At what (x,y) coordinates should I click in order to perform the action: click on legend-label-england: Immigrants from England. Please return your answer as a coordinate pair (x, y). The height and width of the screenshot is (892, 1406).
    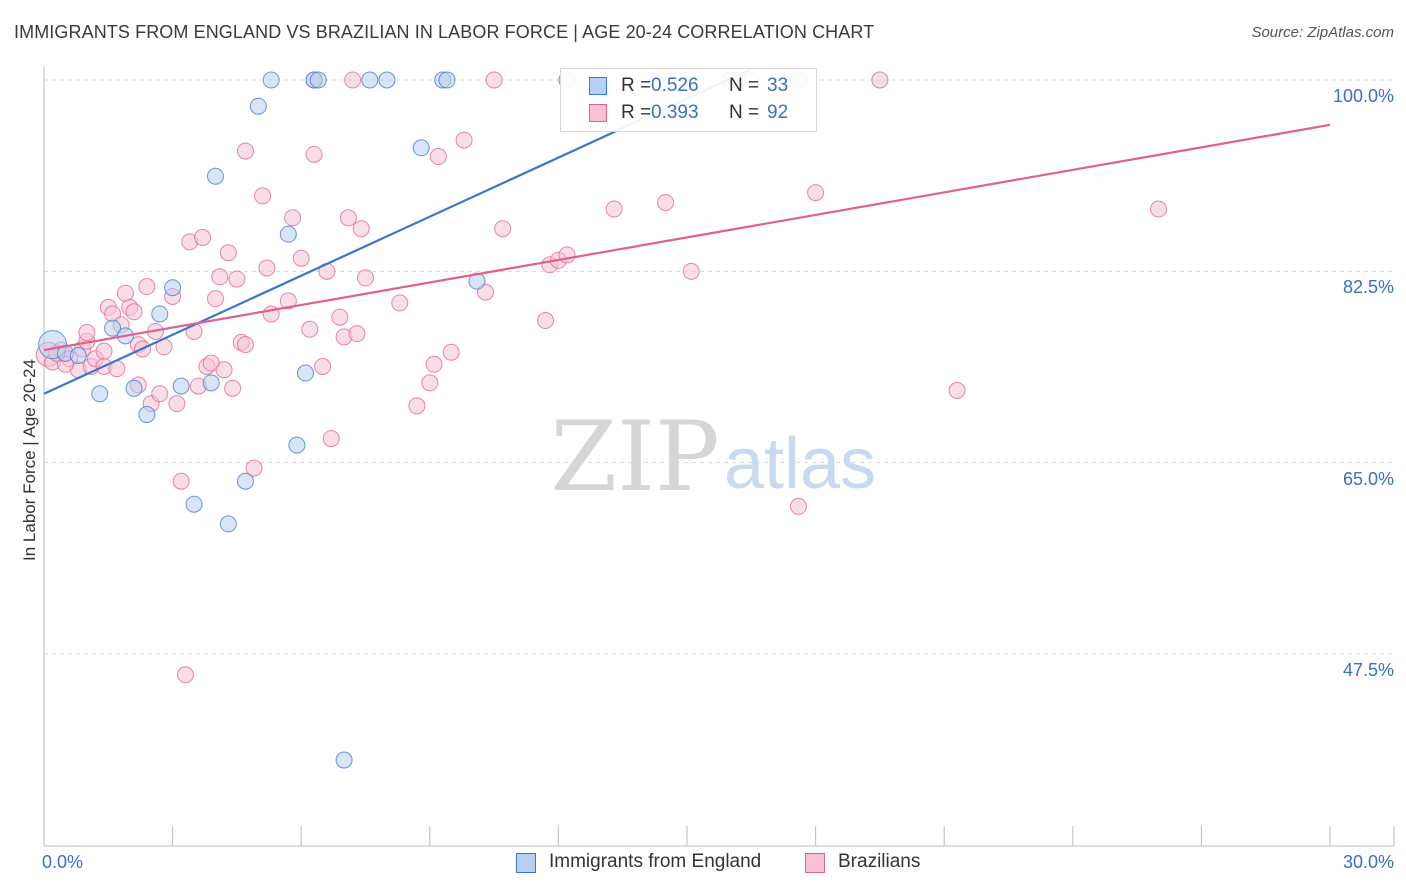
    Looking at the image, I should click on (655, 861).